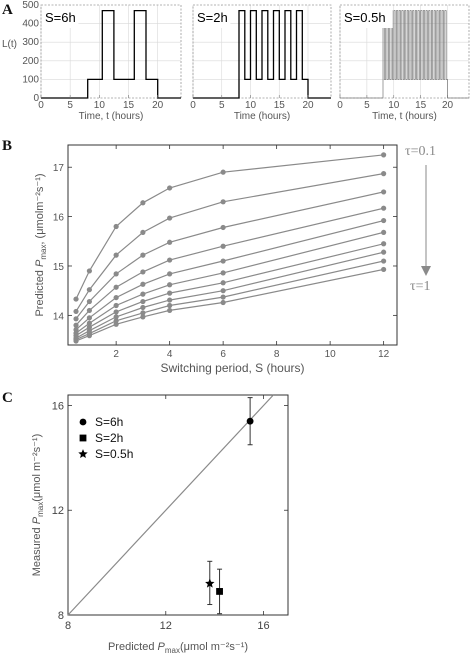  Describe the element at coordinates (262, 116) in the screenshot. I see `x-axis-label: Time (hours)` at that location.